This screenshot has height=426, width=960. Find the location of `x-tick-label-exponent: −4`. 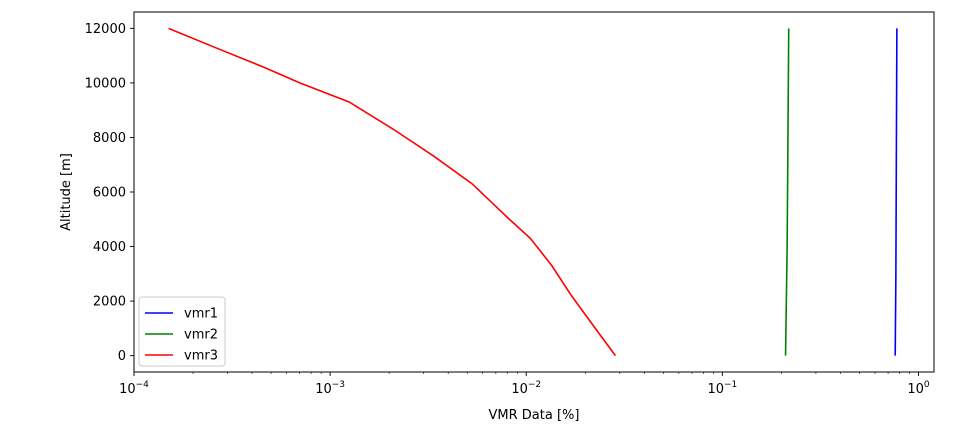

x-tick-label-exponent: −4 is located at coordinates (143, 385).